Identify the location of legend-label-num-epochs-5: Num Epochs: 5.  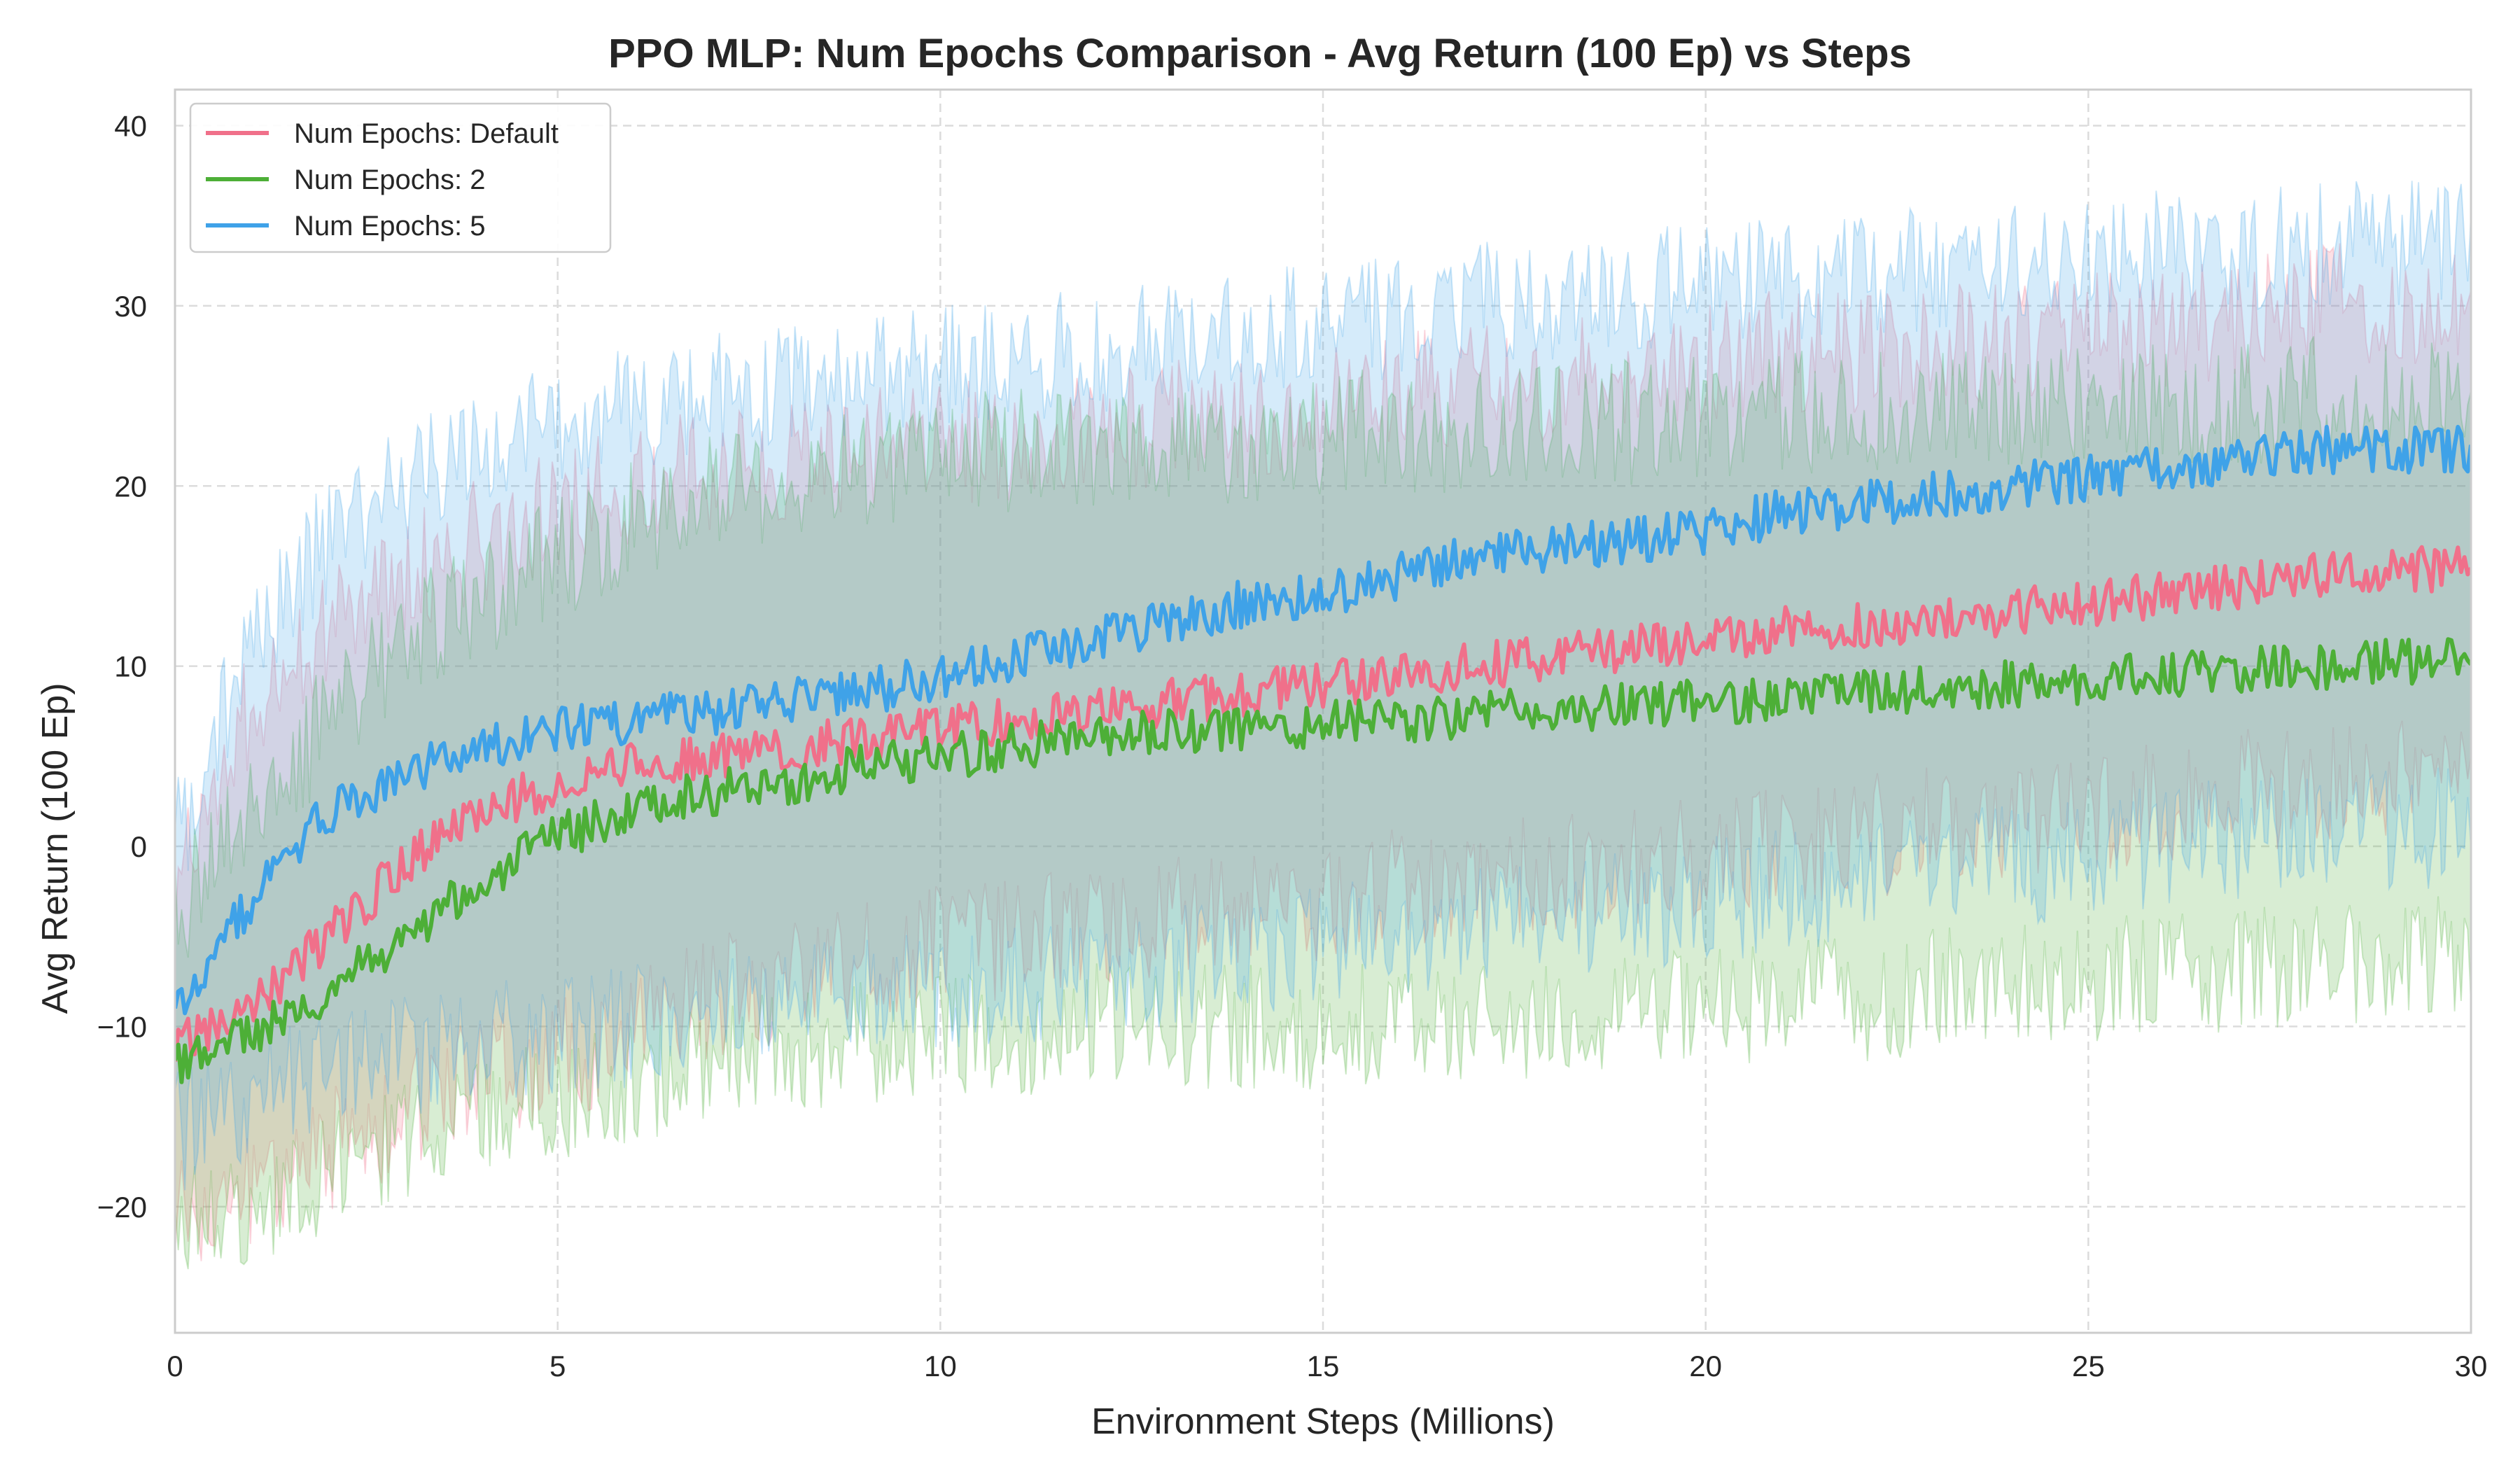
(389, 226).